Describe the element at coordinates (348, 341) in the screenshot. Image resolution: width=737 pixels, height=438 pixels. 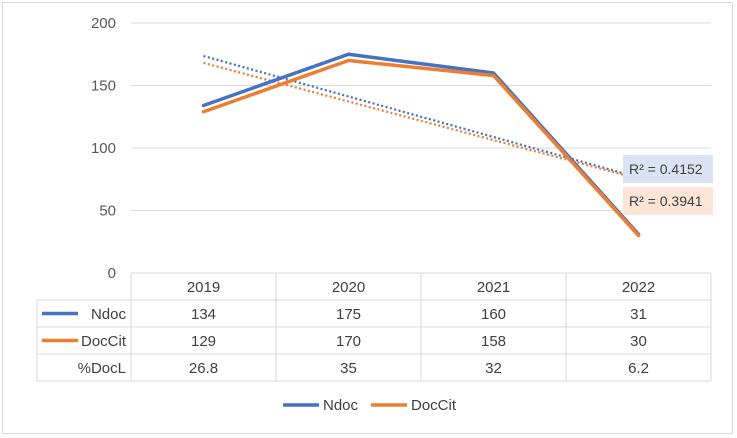
I see `table-cell: 170` at that location.